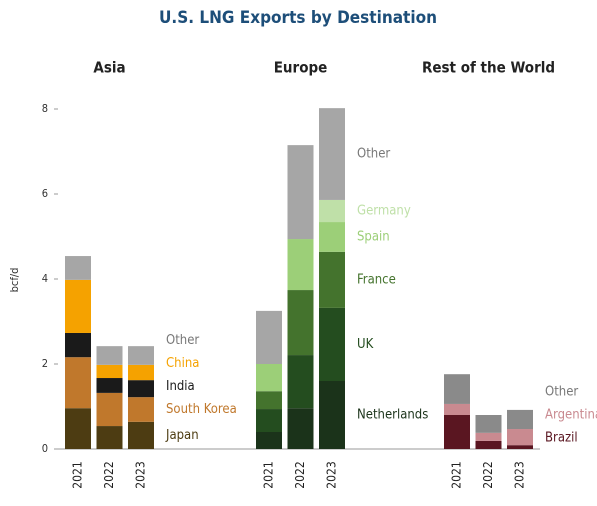 This screenshot has height=506, width=597. Describe the element at coordinates (182, 435) in the screenshot. I see `legend-label: Japan` at that location.